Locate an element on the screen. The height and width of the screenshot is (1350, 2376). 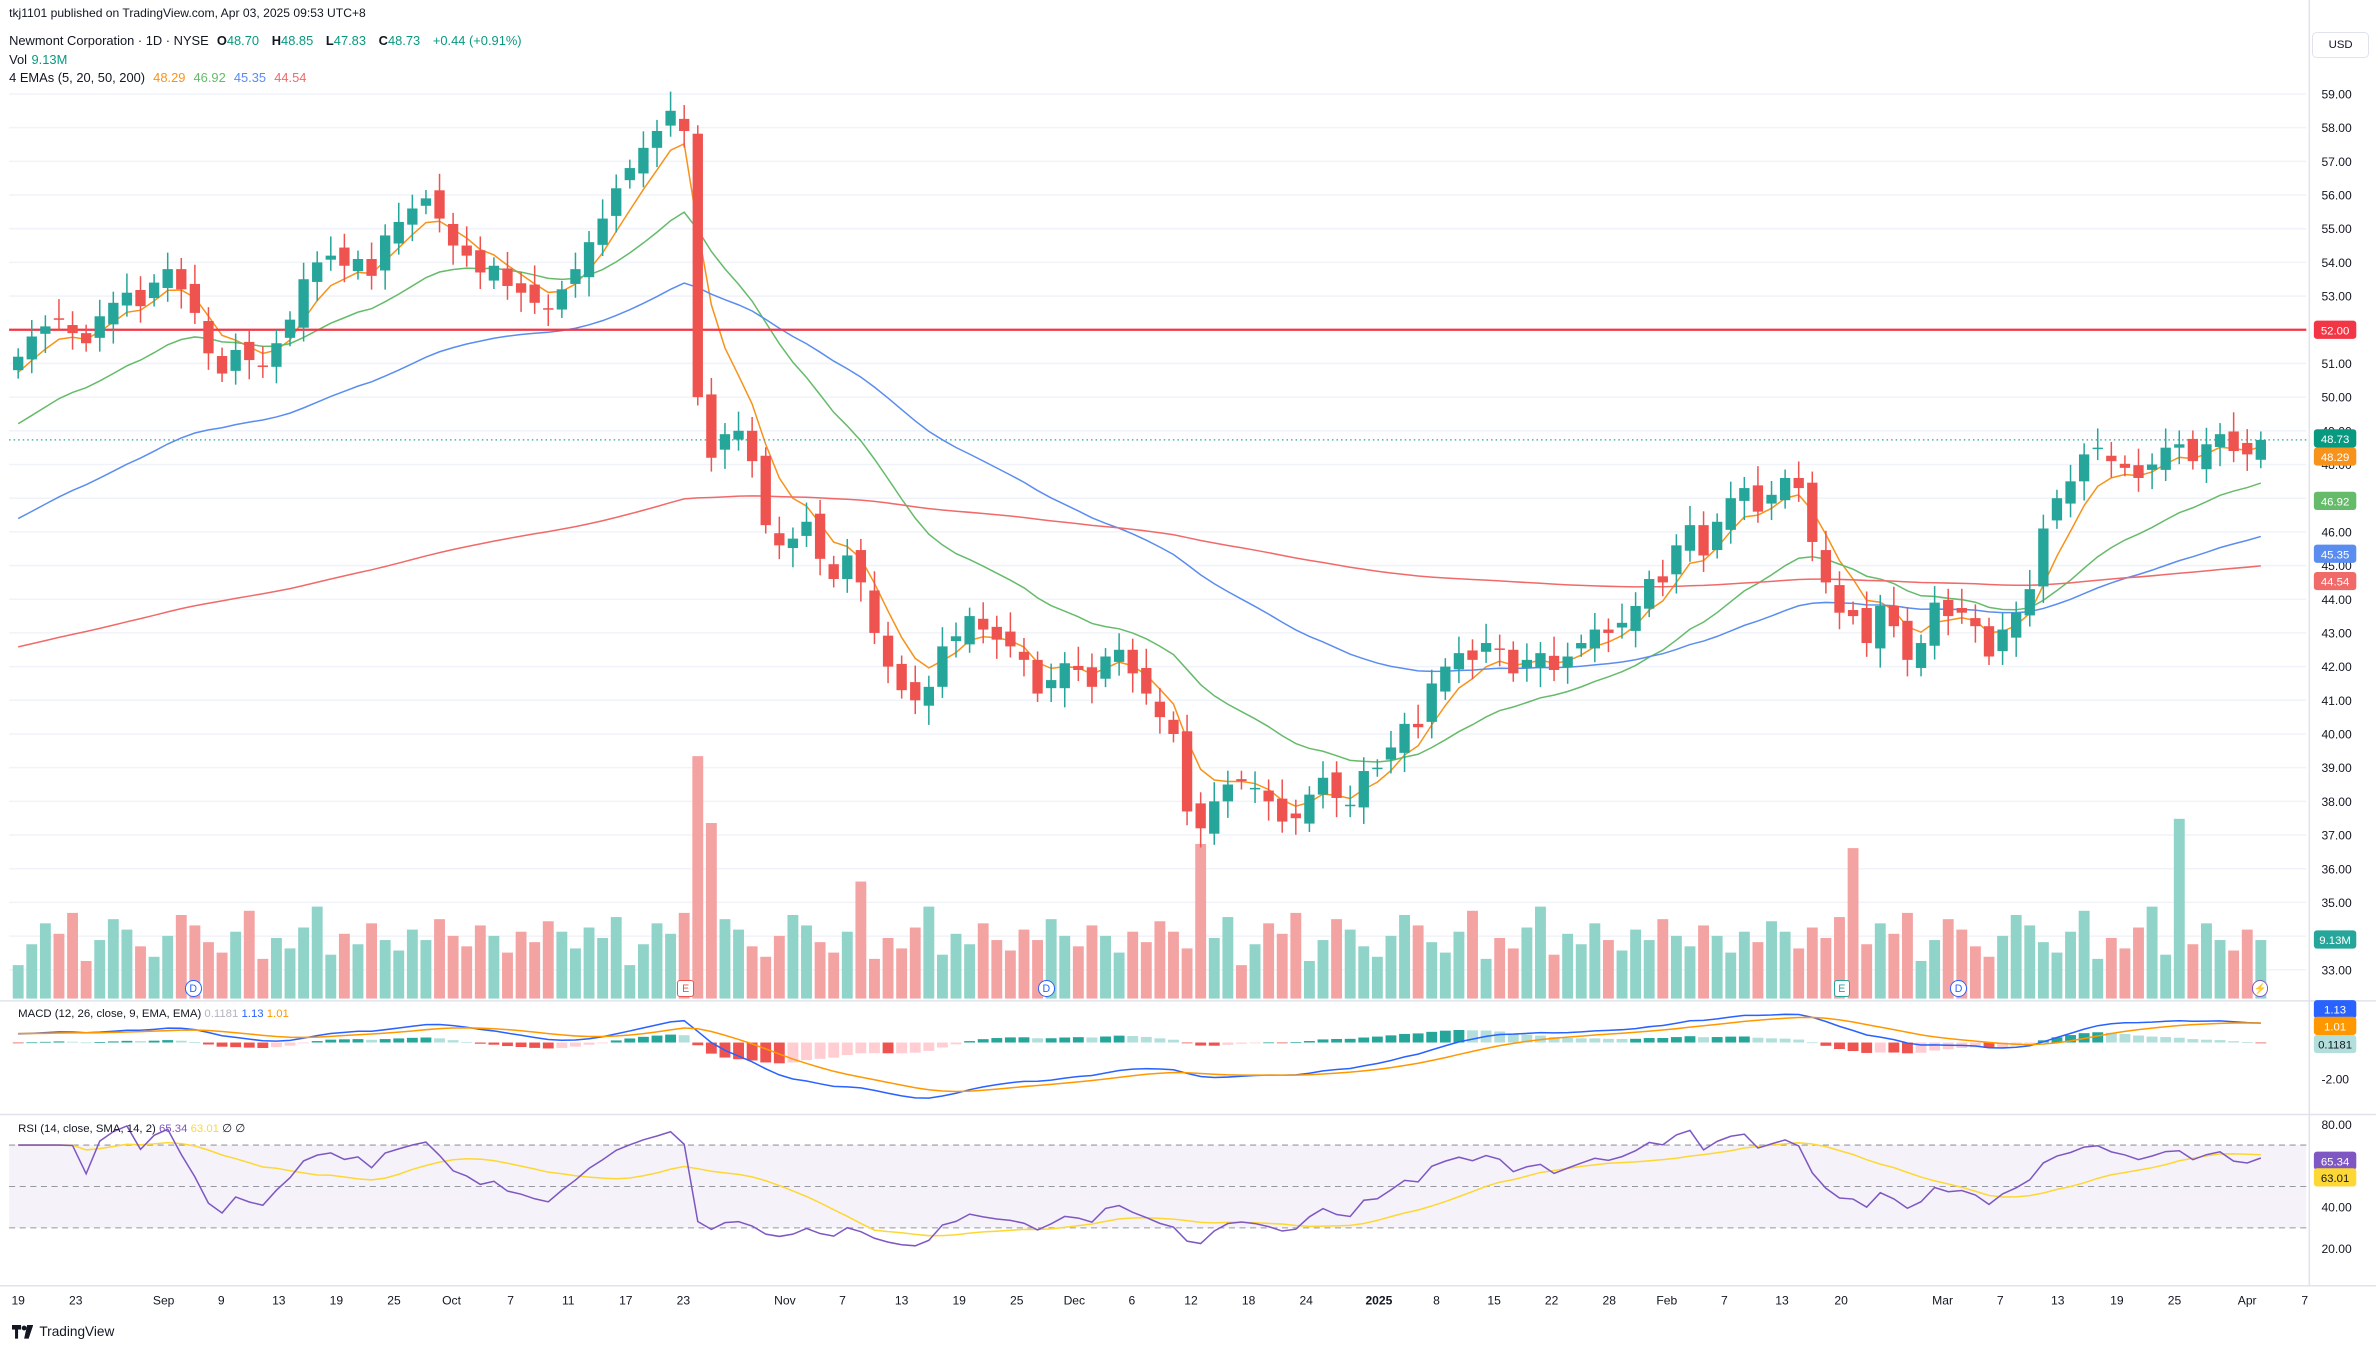
ema50-price-label: 45.35 is located at coordinates (2335, 555).